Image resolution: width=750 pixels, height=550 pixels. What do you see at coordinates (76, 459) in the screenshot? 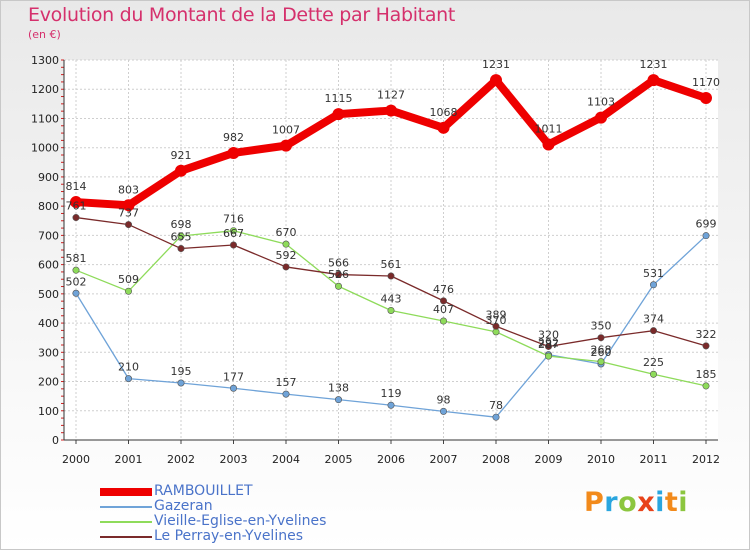
I see `x-tick-label: 2000` at bounding box center [76, 459].